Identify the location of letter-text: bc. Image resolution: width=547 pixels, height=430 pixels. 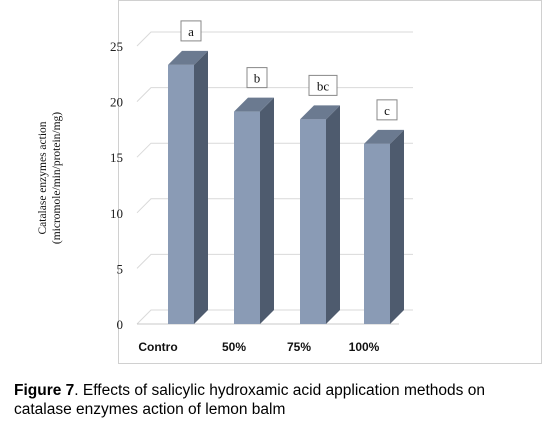
(323, 85).